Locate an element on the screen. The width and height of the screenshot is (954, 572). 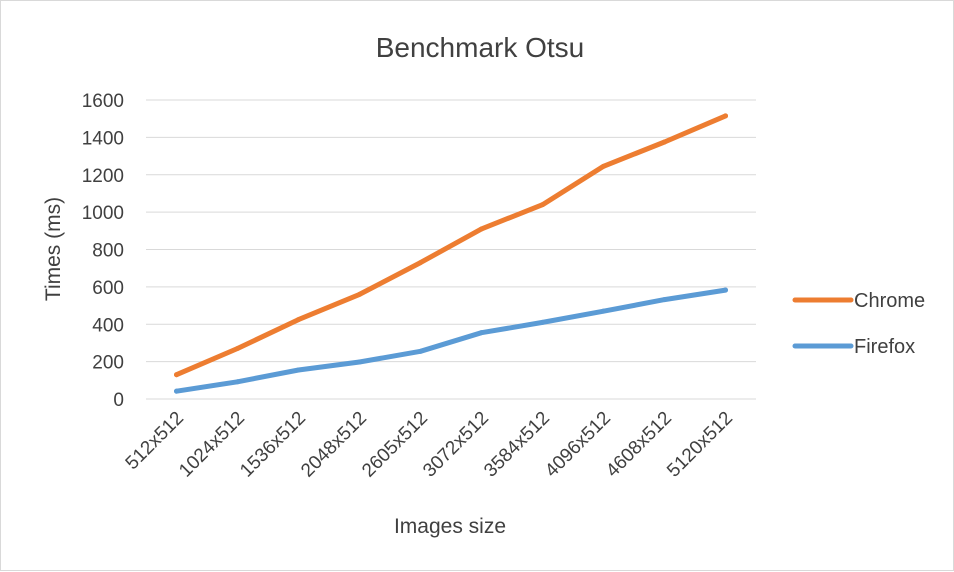
y-tick-label: 1000 is located at coordinates (103, 213).